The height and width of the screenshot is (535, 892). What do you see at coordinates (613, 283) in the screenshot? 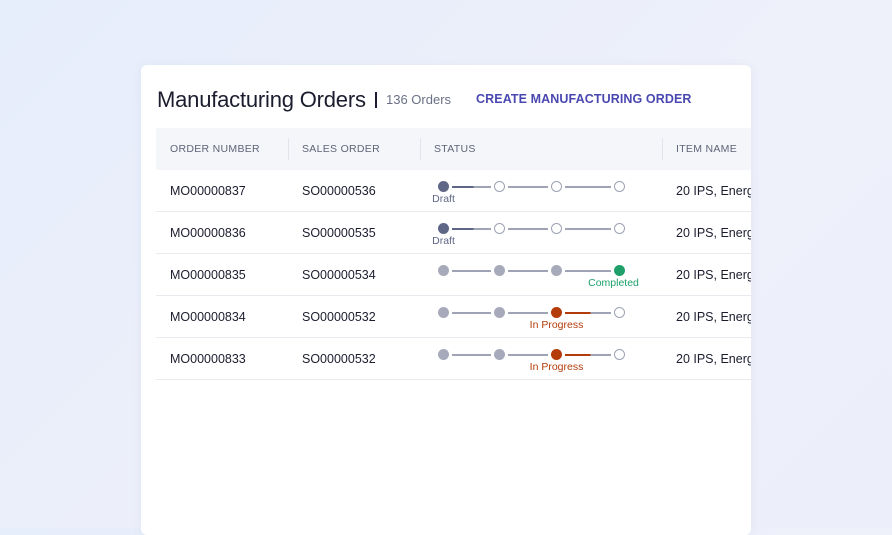
I see `status-label: Completed` at bounding box center [613, 283].